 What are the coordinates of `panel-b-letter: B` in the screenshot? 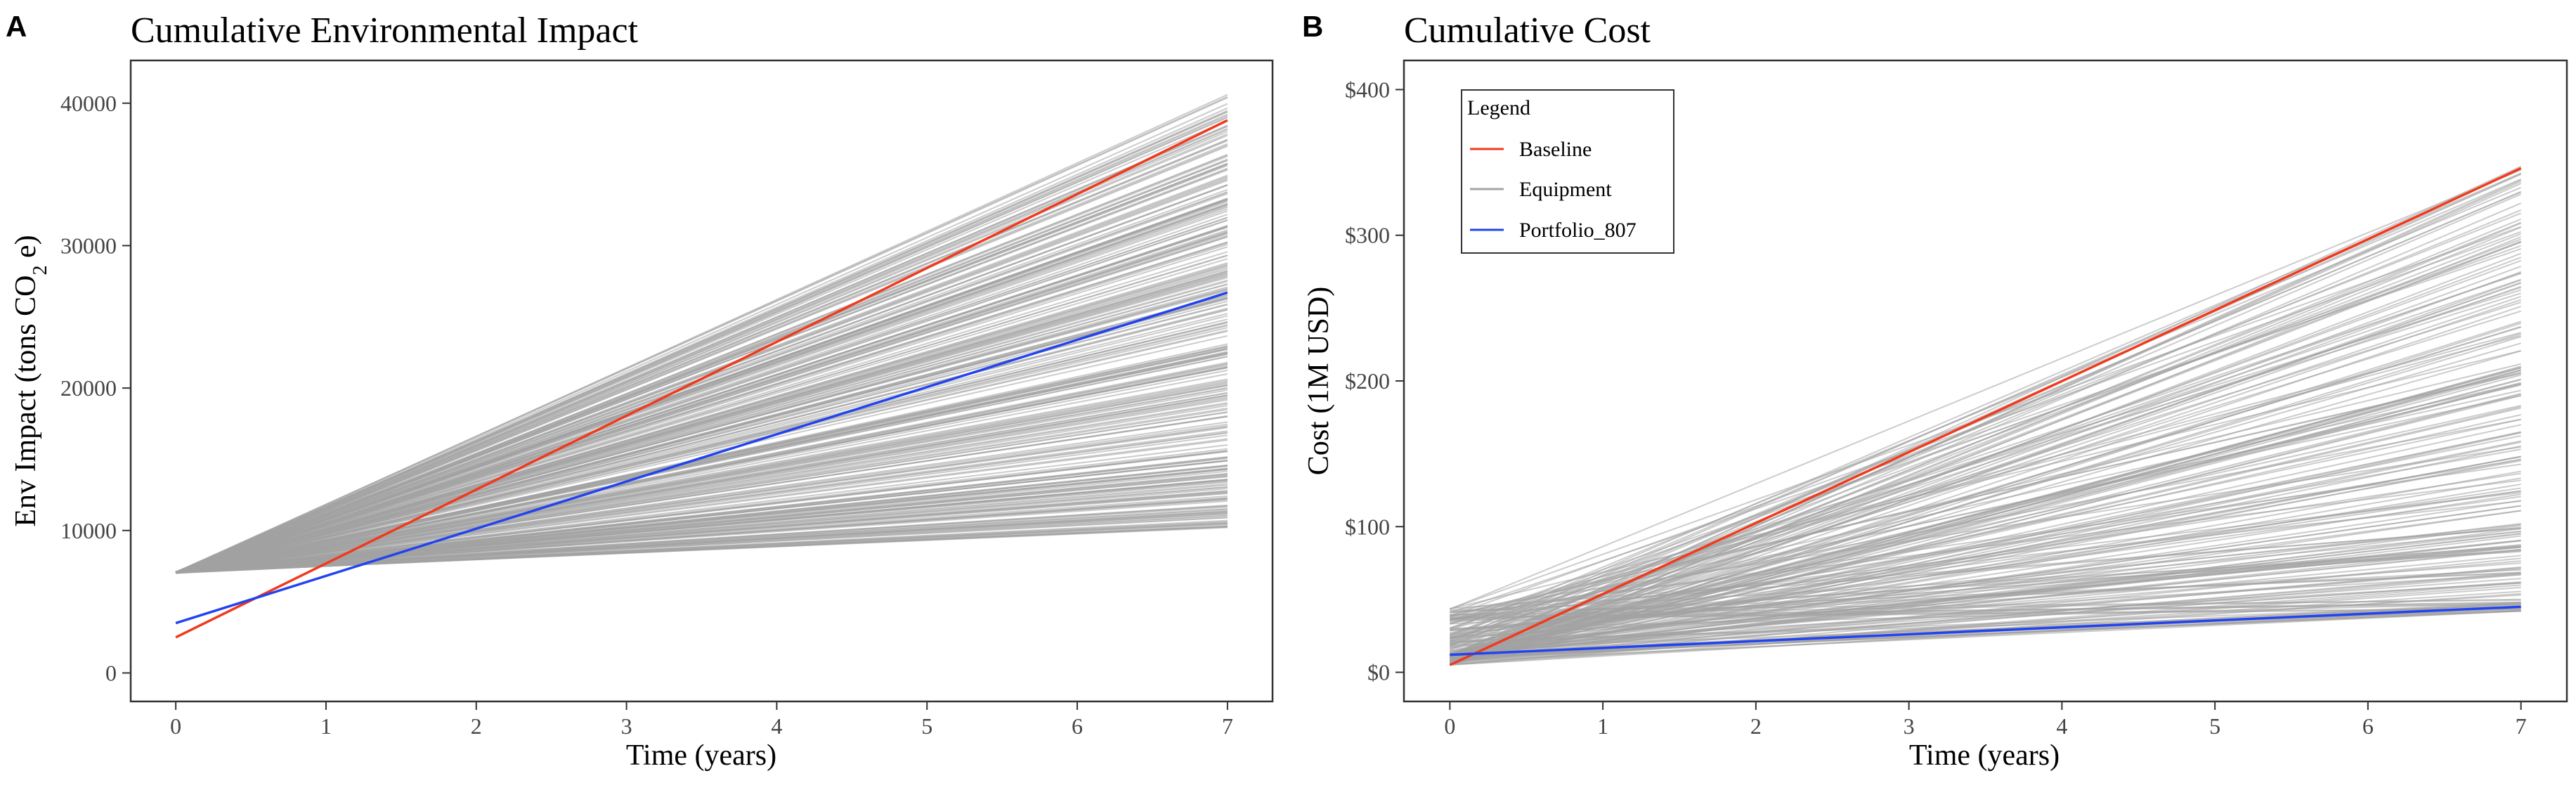 It's located at (1312, 26).